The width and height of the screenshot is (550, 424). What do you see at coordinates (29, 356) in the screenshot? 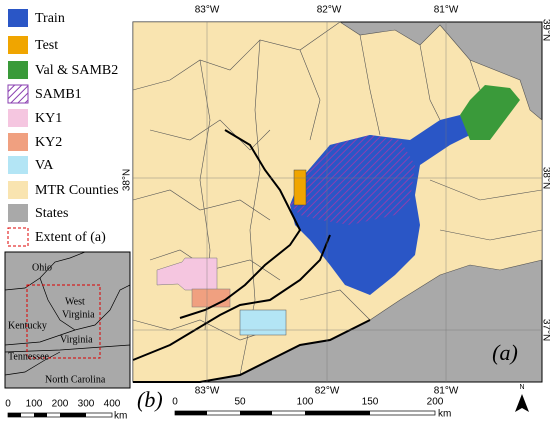
I see `inset-label: Tennessee` at bounding box center [29, 356].